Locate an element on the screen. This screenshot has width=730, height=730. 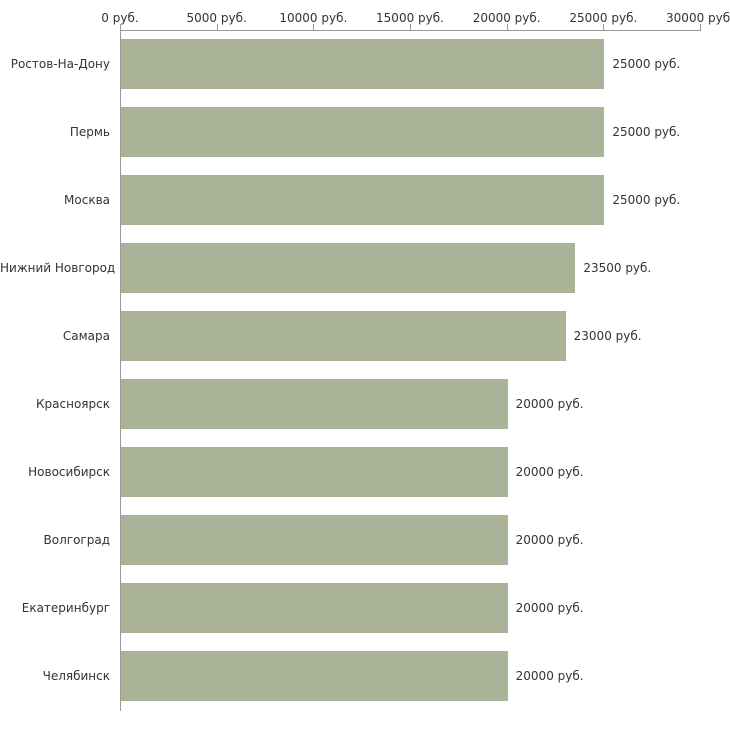
category-label: Самара is located at coordinates (86, 336).